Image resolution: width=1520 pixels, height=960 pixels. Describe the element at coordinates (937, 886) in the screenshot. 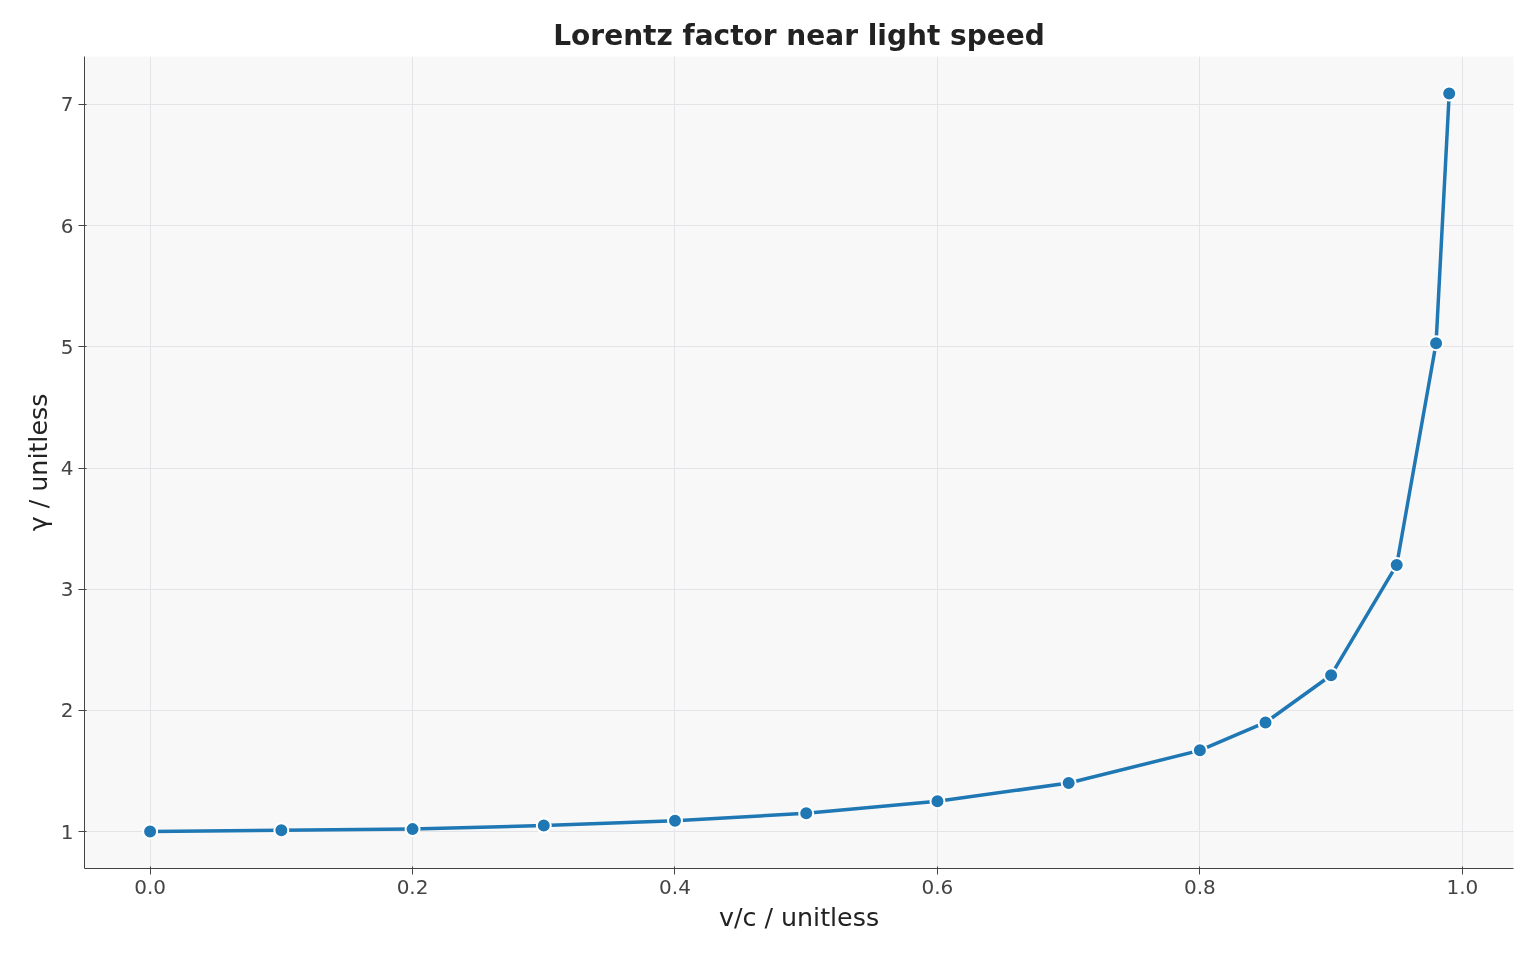

I see `x-tick-label: 0.6` at that location.